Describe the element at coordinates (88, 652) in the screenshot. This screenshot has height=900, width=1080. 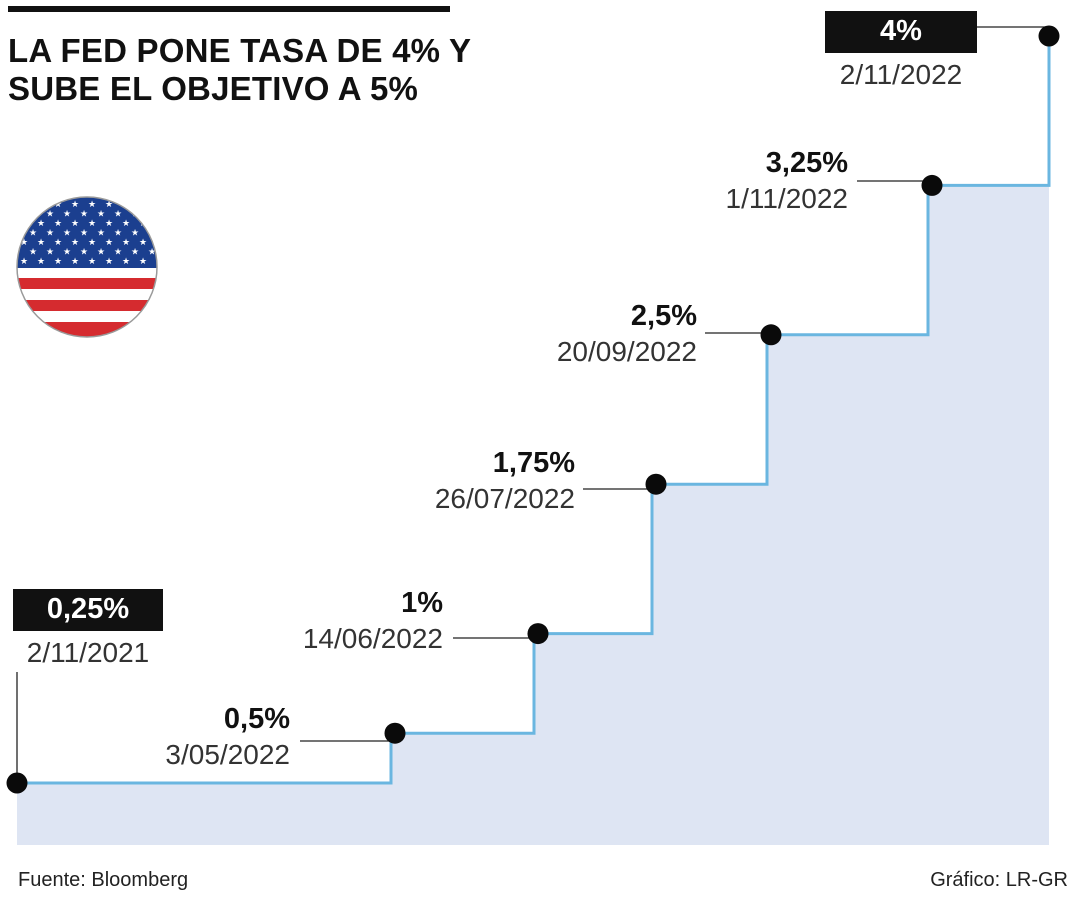
I see `date-label: 2/11/2021` at that location.